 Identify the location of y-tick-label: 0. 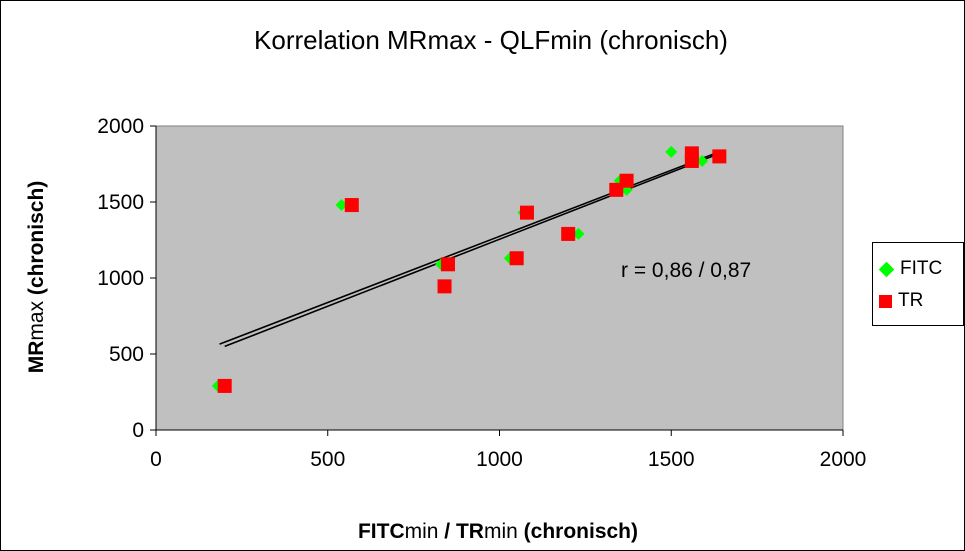
(138, 430).